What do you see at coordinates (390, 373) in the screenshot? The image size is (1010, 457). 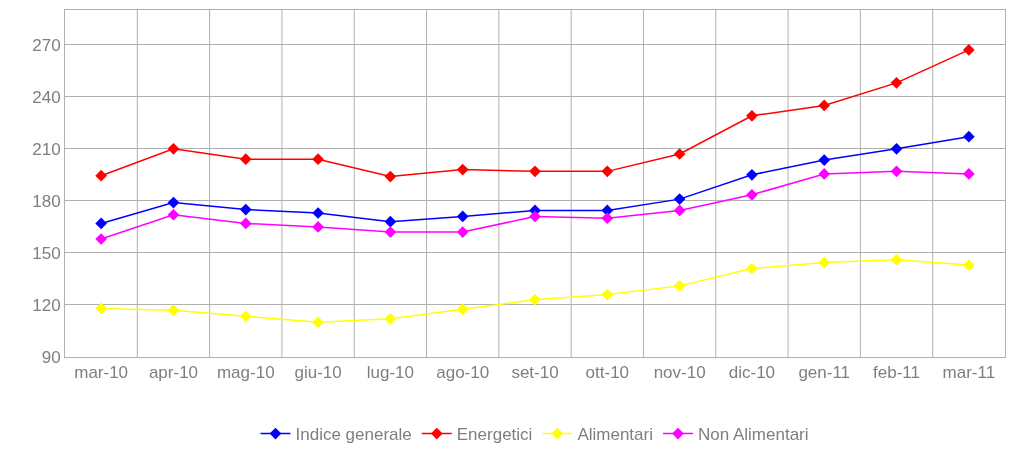 I see `x-tick-label: lug-10` at bounding box center [390, 373].